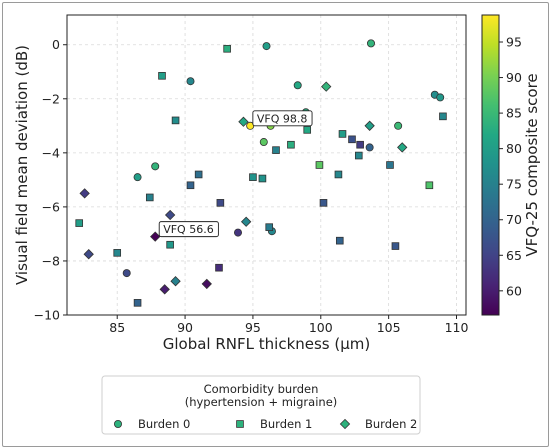  I want to click on y-tick-label: −4, so click(51, 152).